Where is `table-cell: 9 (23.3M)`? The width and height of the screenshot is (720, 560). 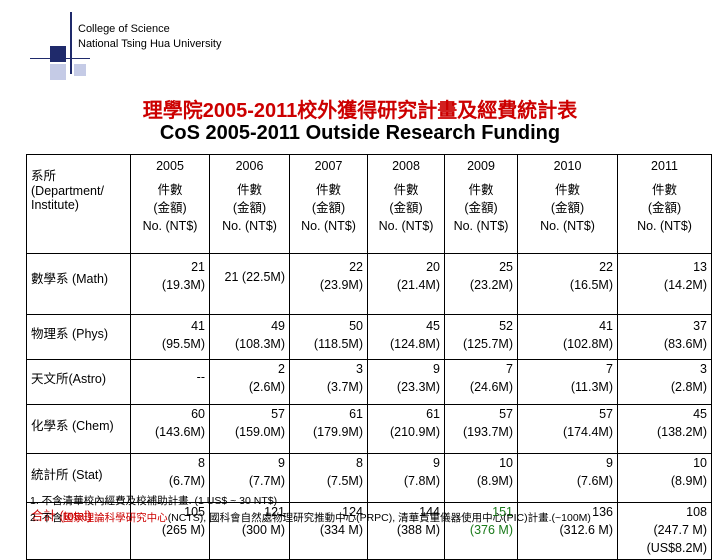
table-cell: 9 (23.3M) is located at coordinates (406, 382).